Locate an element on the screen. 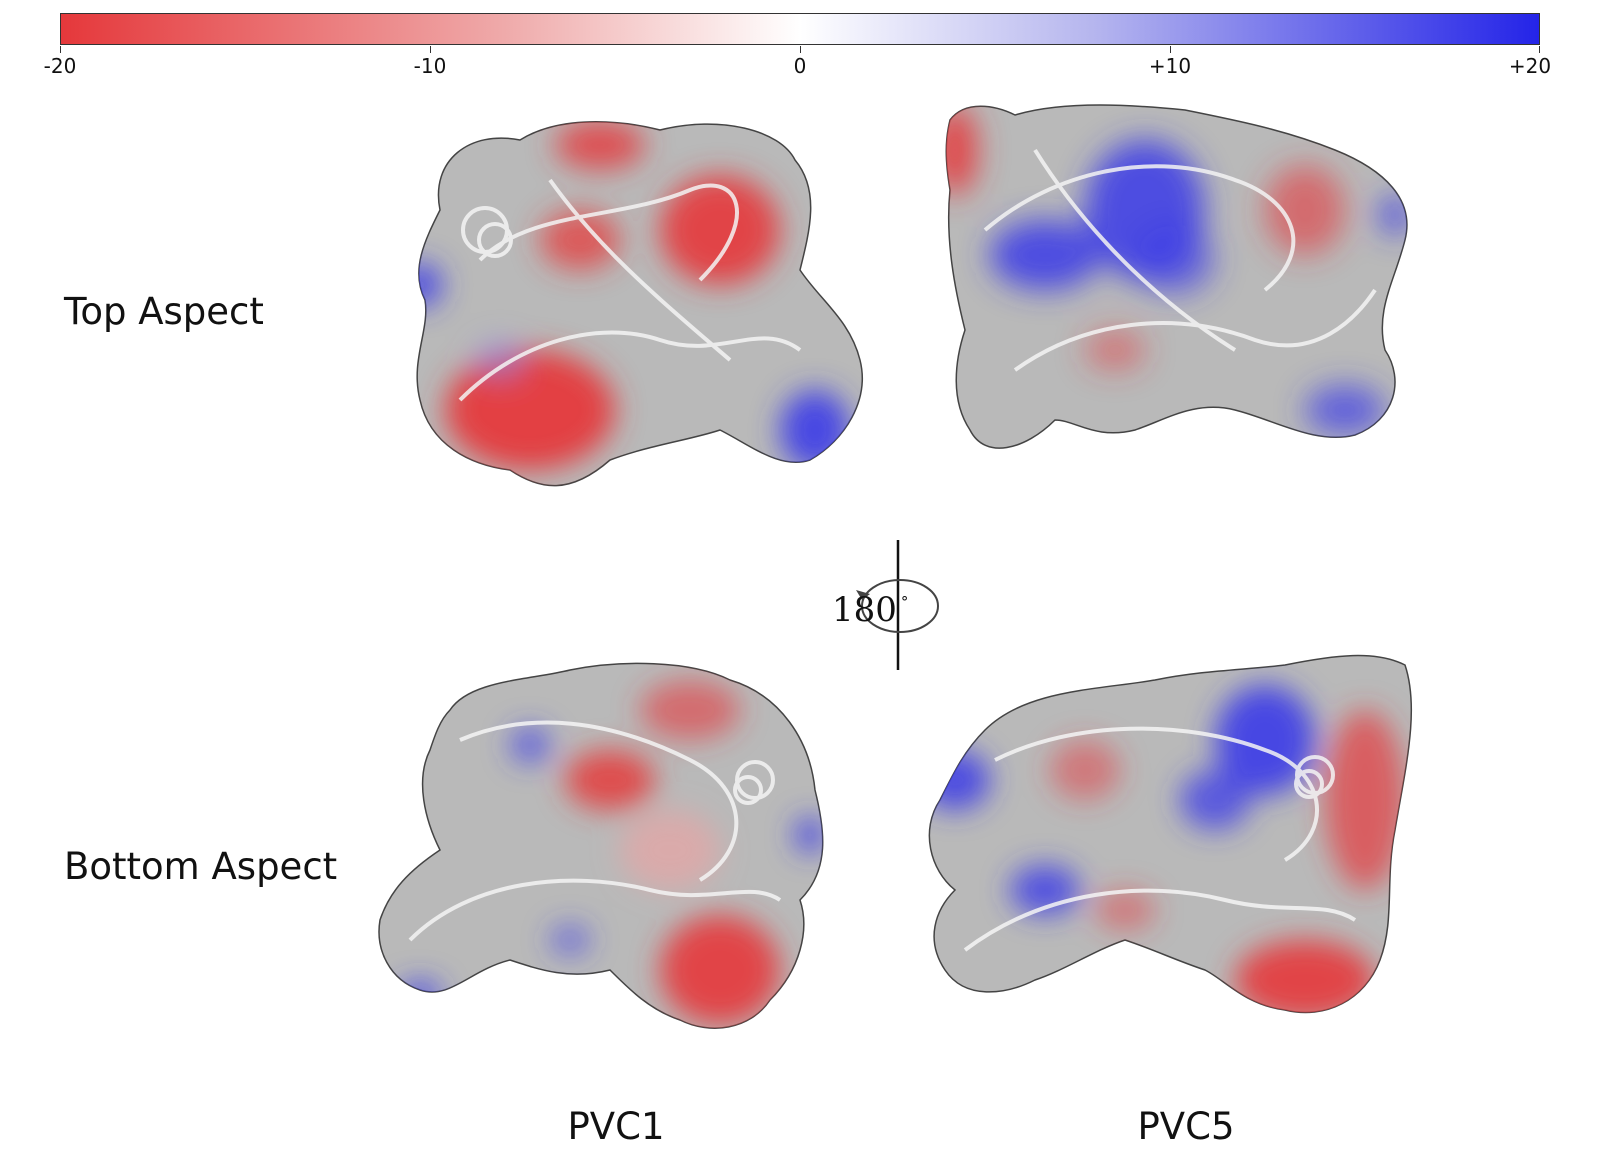  colorbar is located at coordinates (800, 29).